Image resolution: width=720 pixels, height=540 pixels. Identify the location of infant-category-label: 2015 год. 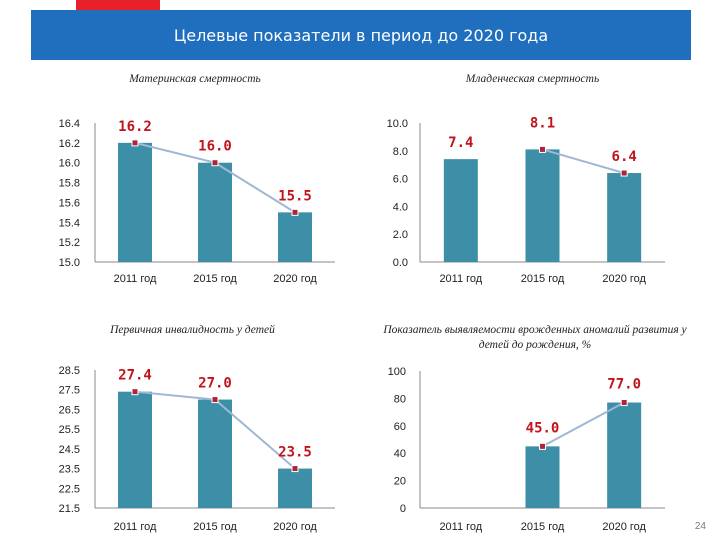
(543, 279).